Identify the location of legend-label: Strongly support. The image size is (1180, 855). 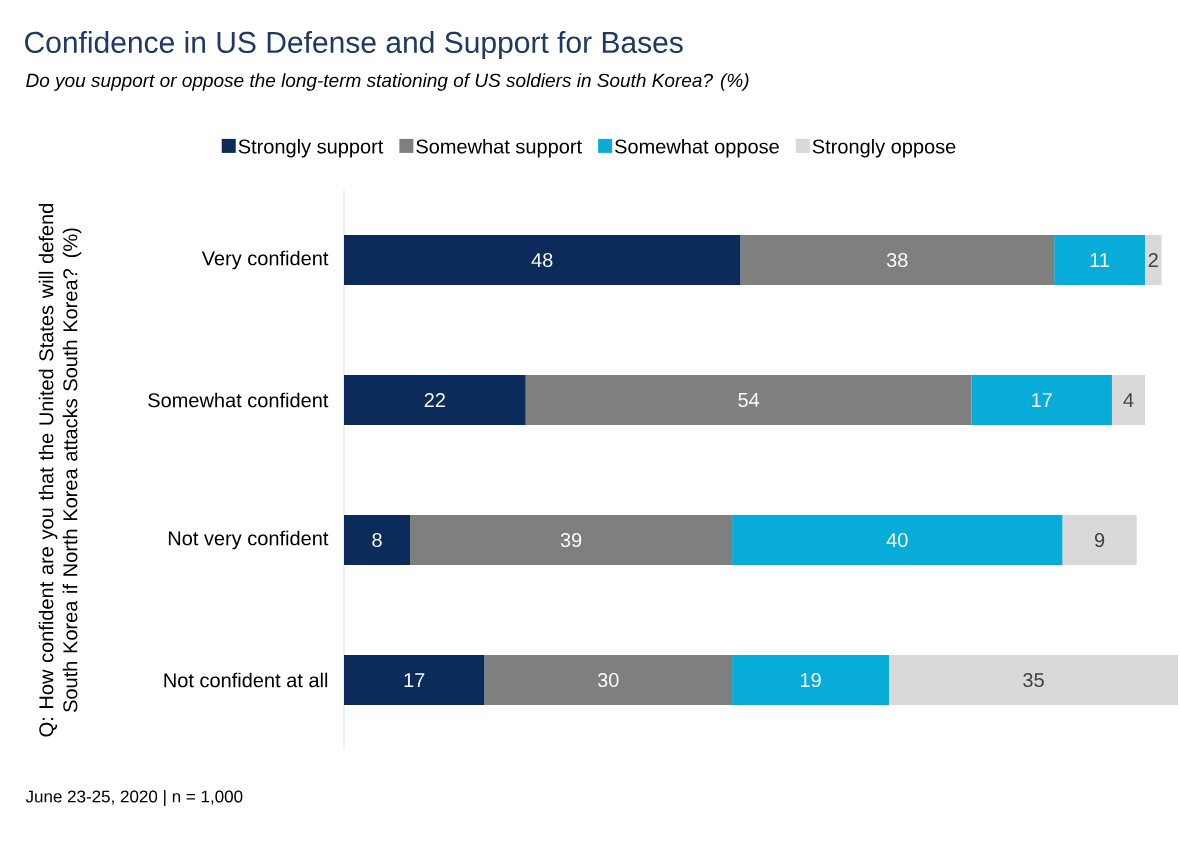
(311, 148).